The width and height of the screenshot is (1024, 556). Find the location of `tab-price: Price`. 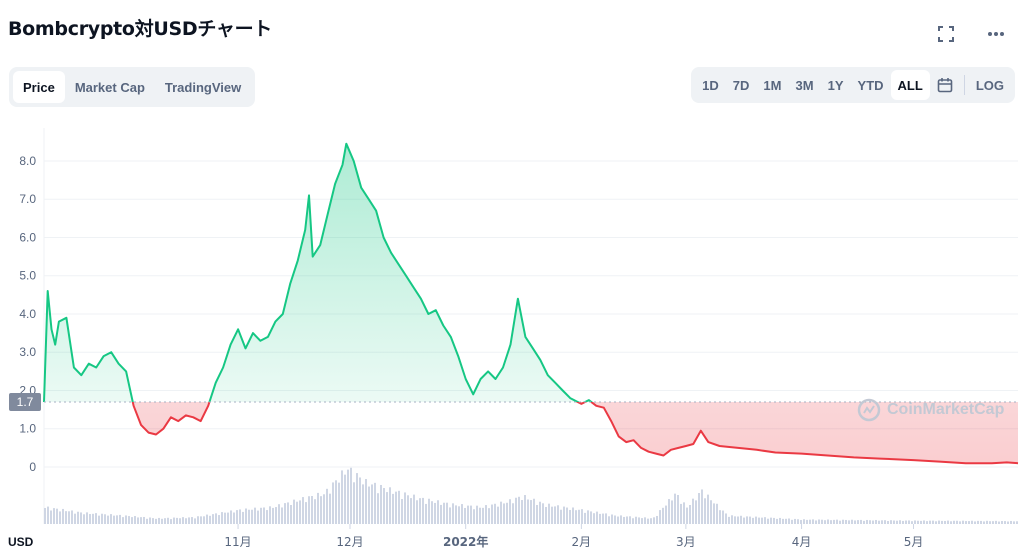

tab-price: Price is located at coordinates (39, 87).